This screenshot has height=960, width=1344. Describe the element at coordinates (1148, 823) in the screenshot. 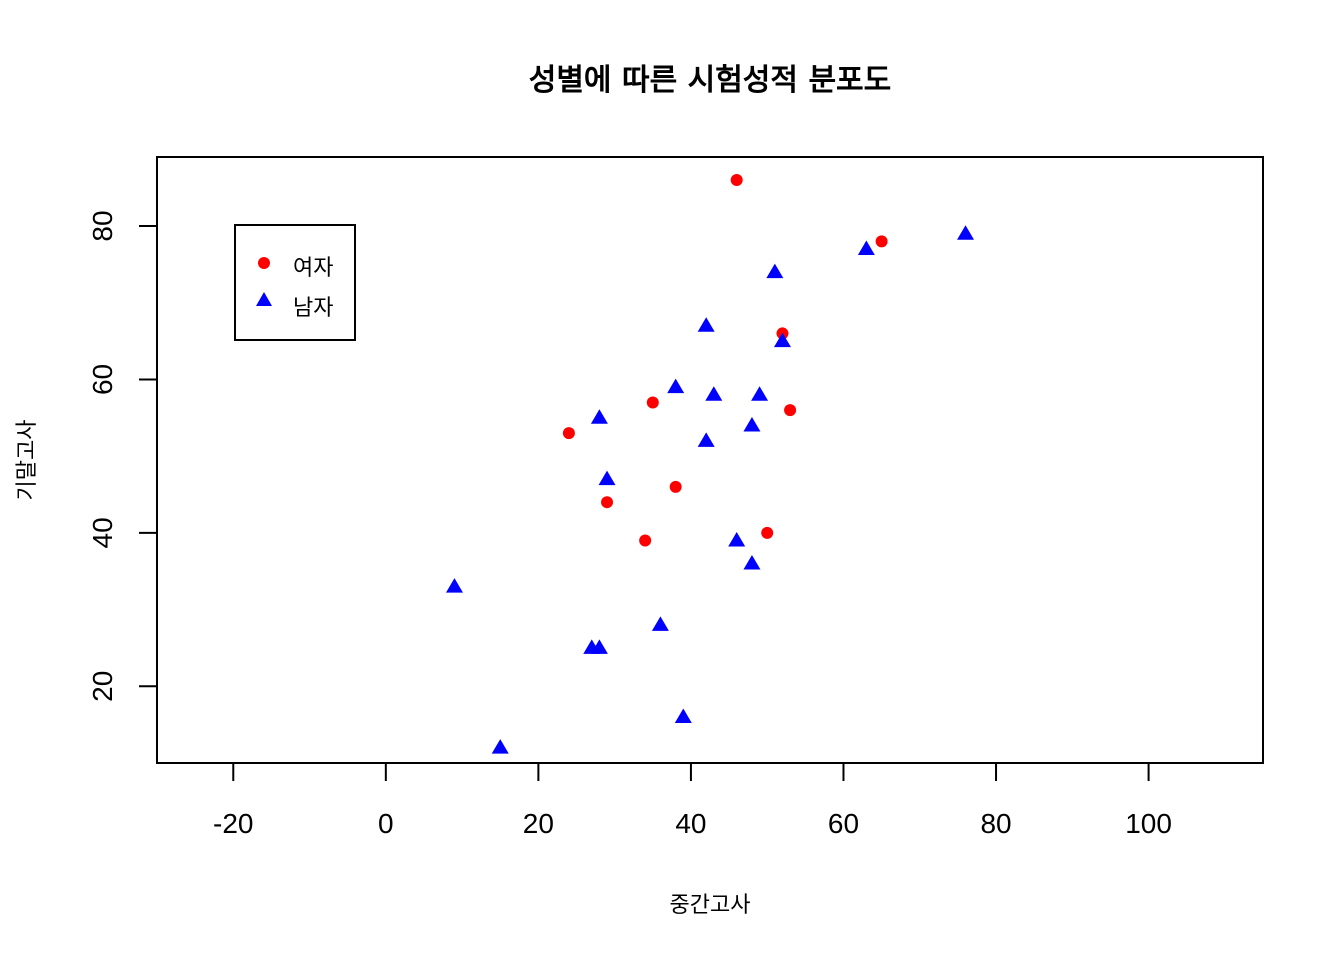

I see `x-tick-label: 100` at that location.